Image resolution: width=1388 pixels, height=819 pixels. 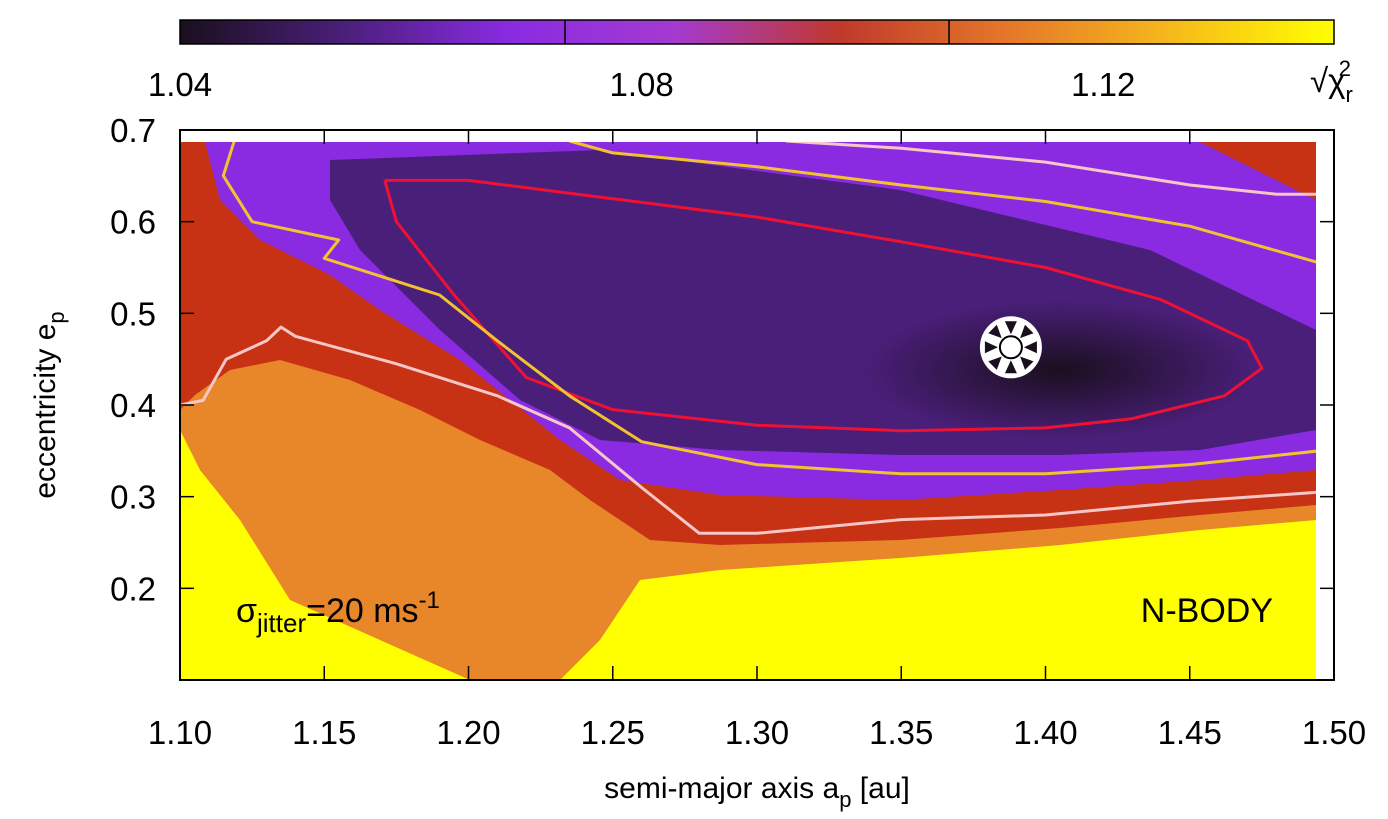 What do you see at coordinates (133, 405) in the screenshot?
I see `y-tick-label: 0.4` at bounding box center [133, 405].